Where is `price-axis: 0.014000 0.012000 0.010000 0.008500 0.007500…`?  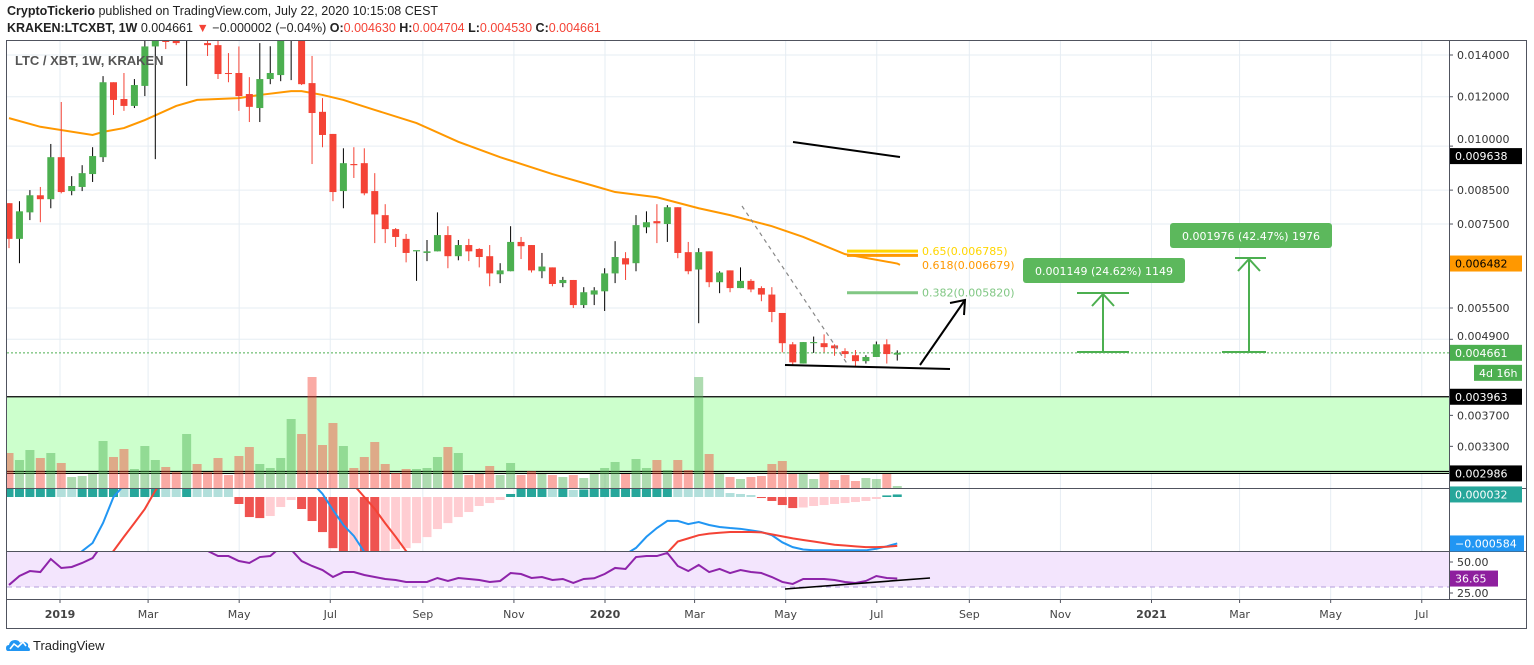 price-axis: 0.014000 0.012000 0.010000 0.008500 0.007500… is located at coordinates (1479, 324).